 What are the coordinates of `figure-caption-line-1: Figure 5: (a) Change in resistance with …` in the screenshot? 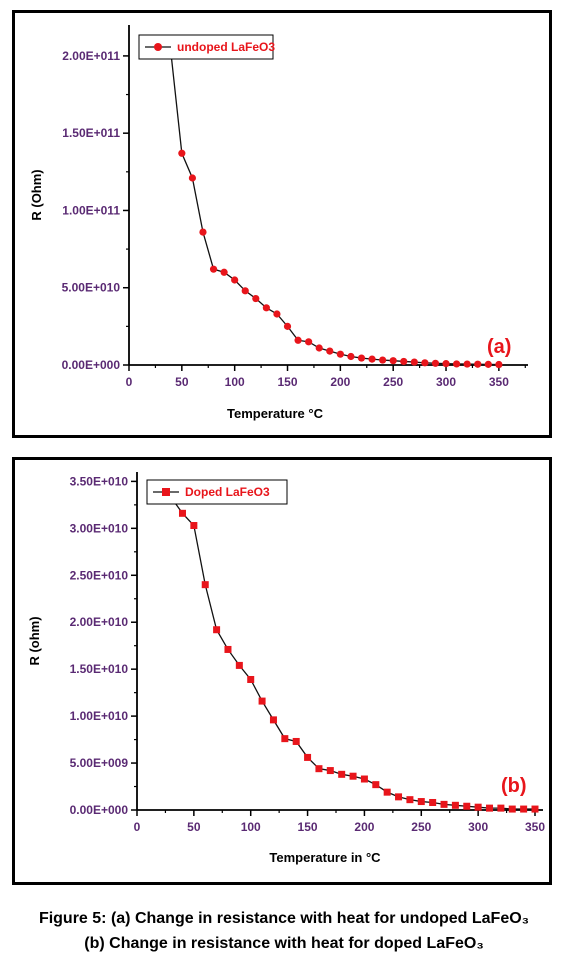 It's located at (284, 918).